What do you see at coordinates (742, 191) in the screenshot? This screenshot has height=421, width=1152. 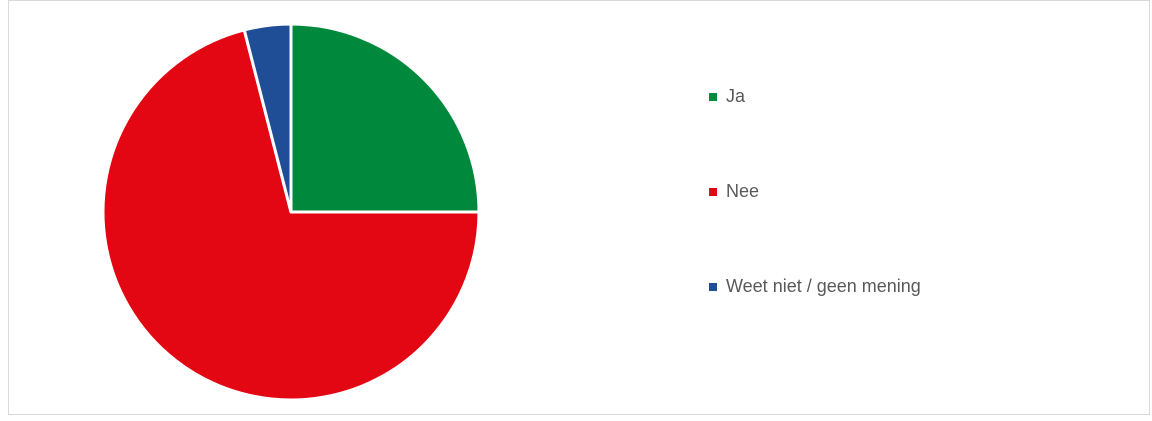 I see `legend-label: Nee` at bounding box center [742, 191].